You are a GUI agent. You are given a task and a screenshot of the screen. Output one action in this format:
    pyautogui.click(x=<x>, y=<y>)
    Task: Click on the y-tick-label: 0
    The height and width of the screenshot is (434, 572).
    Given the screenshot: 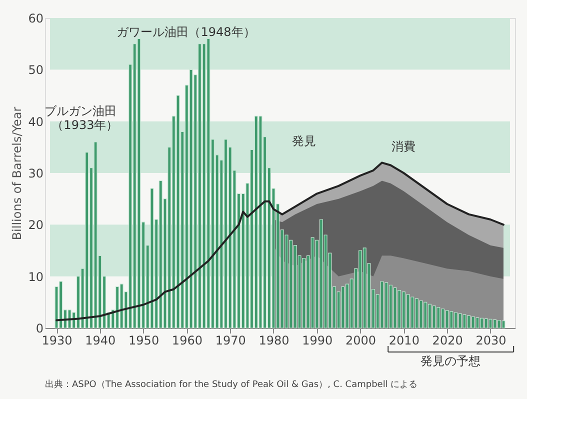 What is the action you would take?
    pyautogui.click(x=40, y=329)
    